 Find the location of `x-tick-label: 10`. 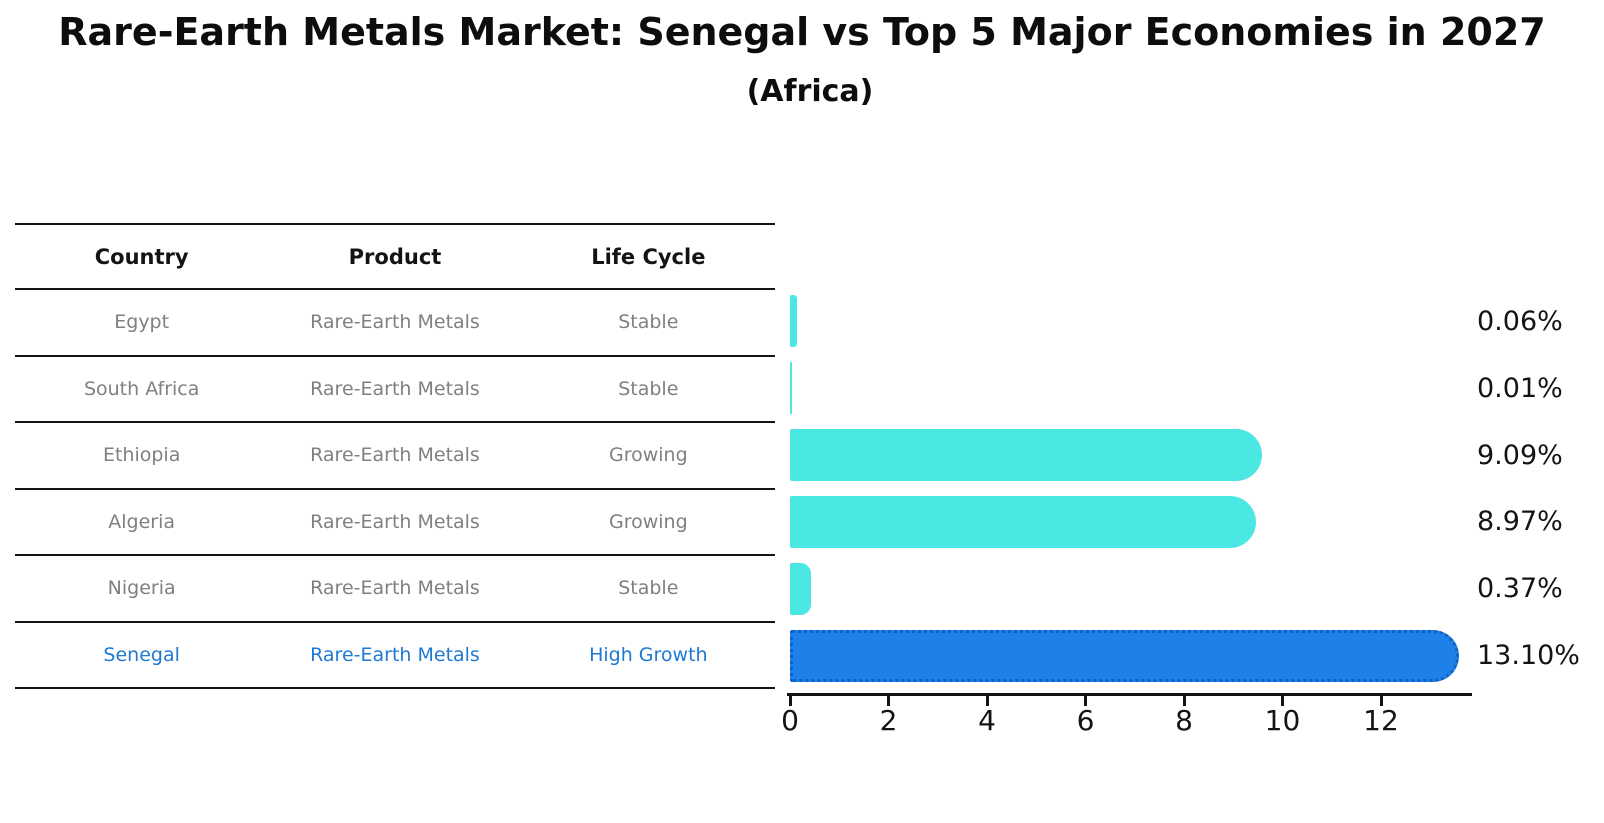

x-tick-label: 10 is located at coordinates (1282, 720).